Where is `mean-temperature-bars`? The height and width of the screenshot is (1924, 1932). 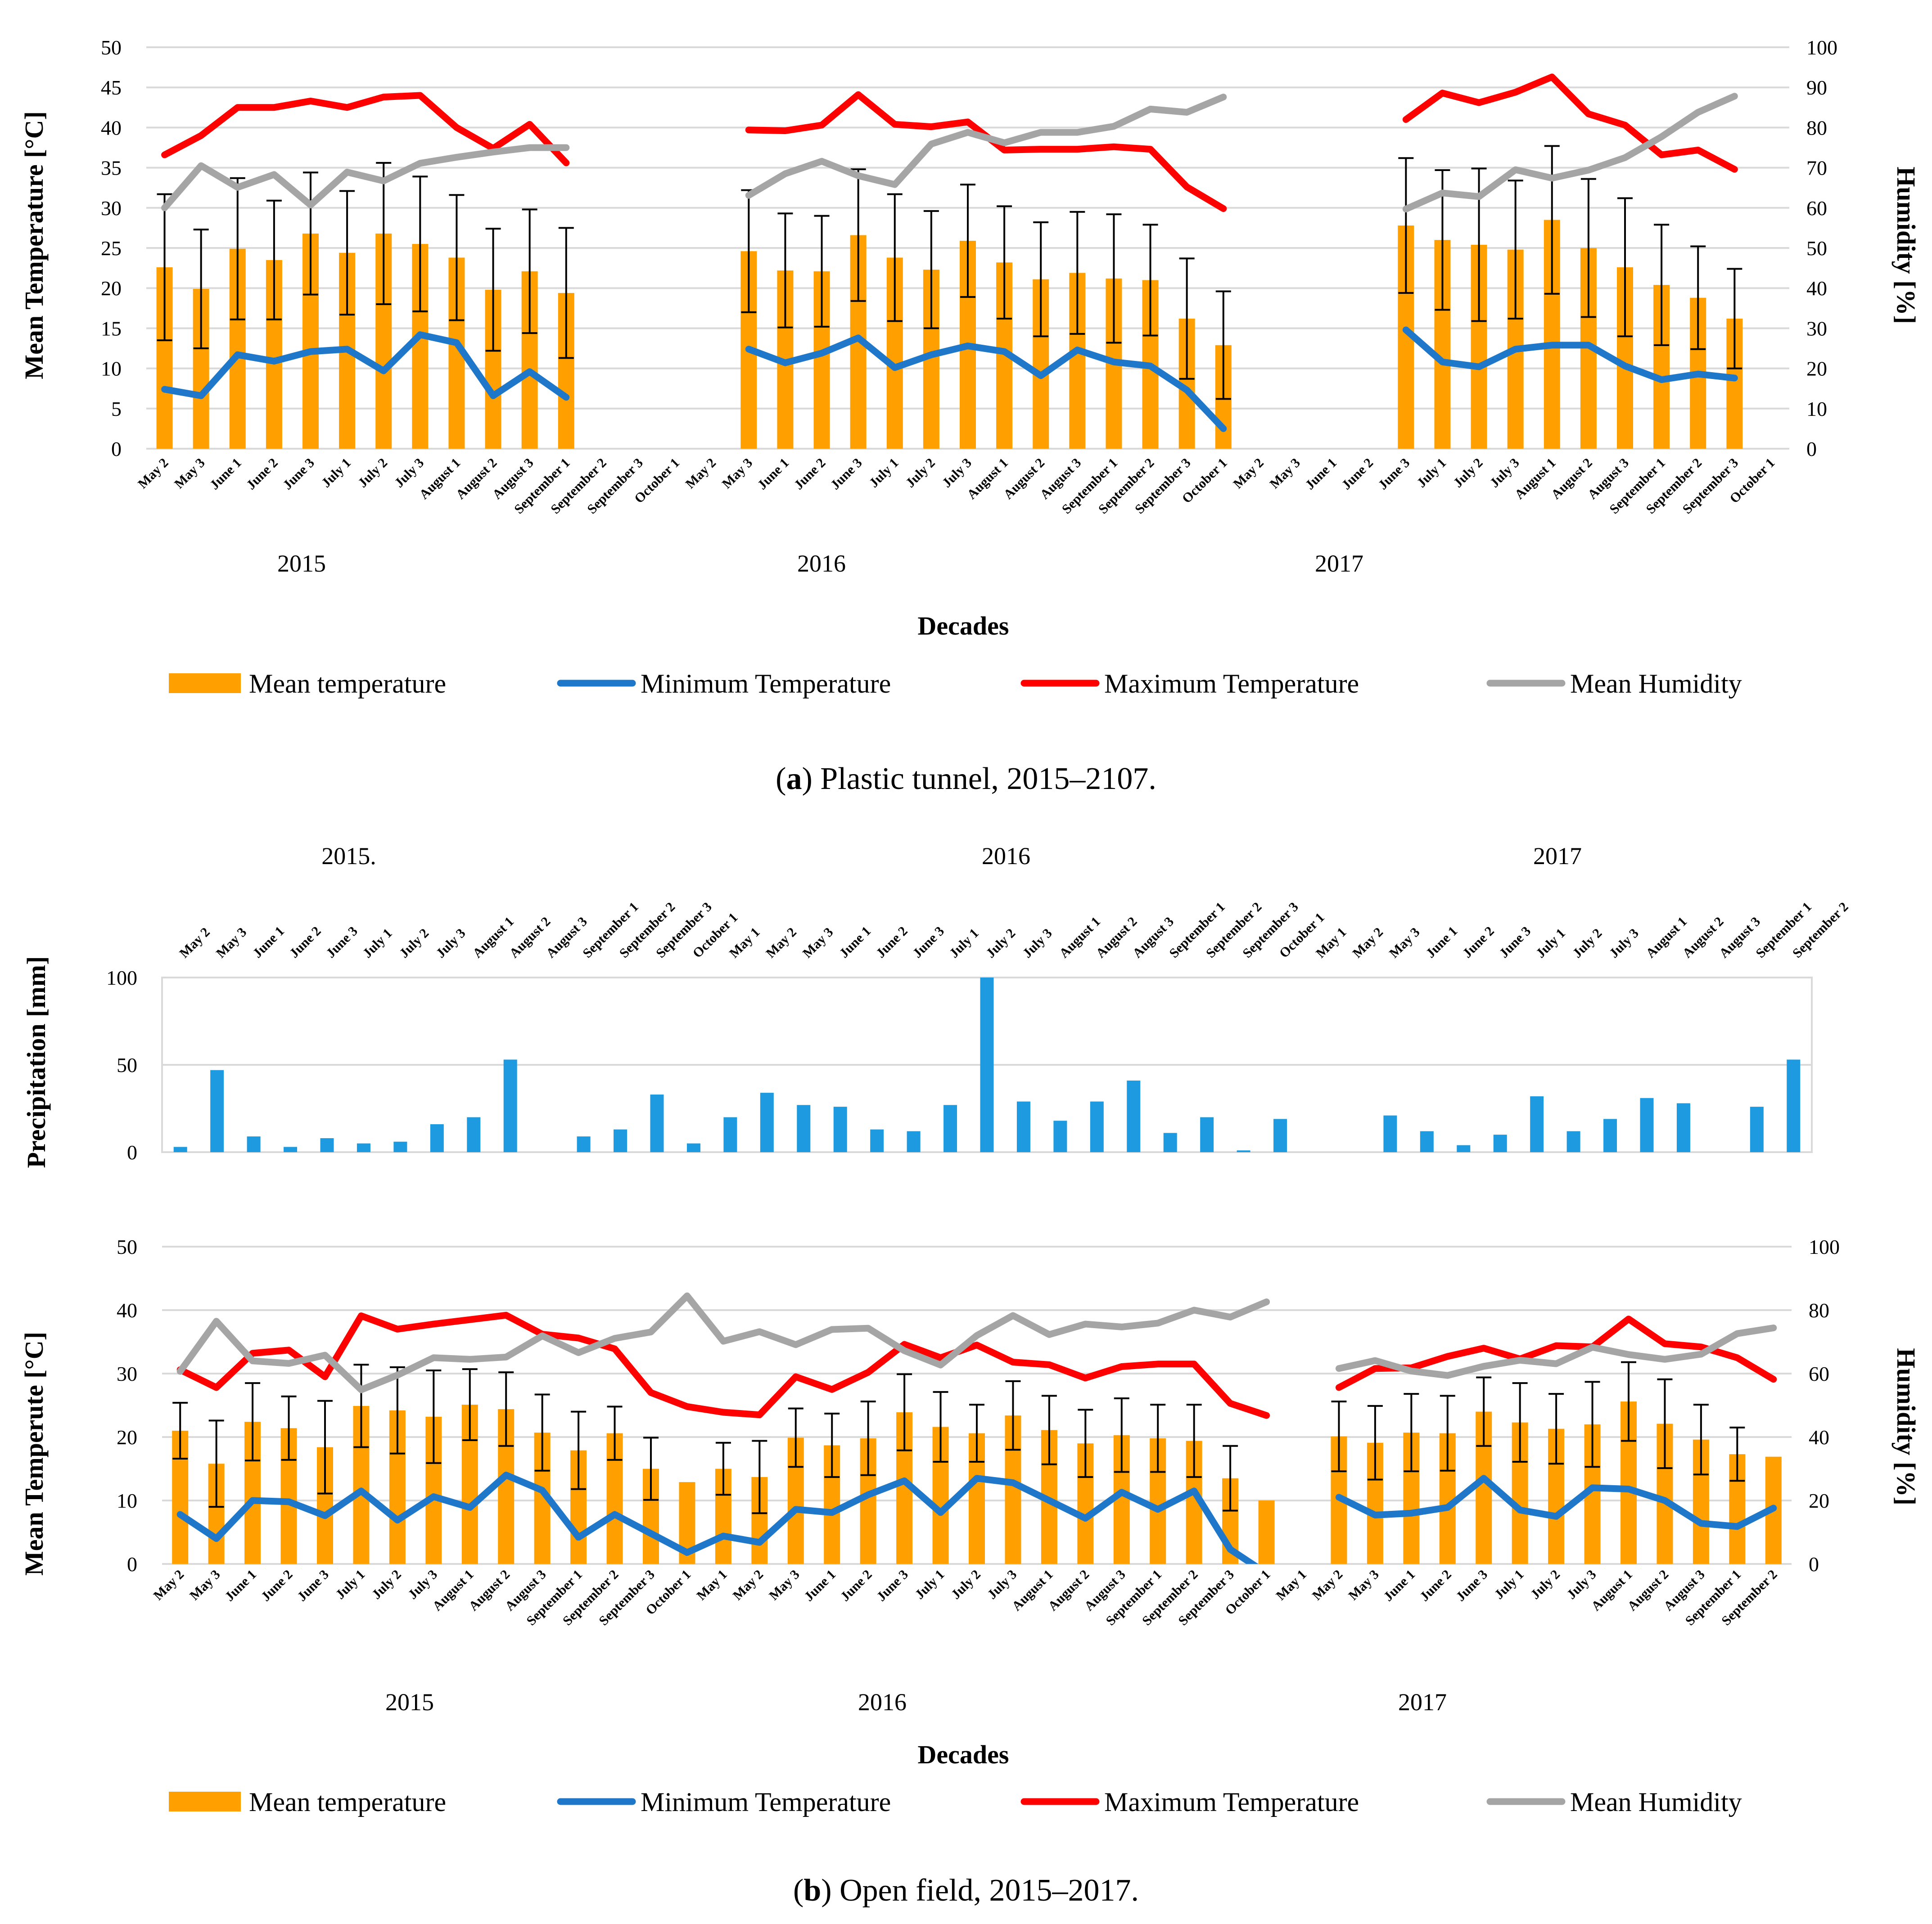
mean-temperature-bars is located at coordinates (950, 334).